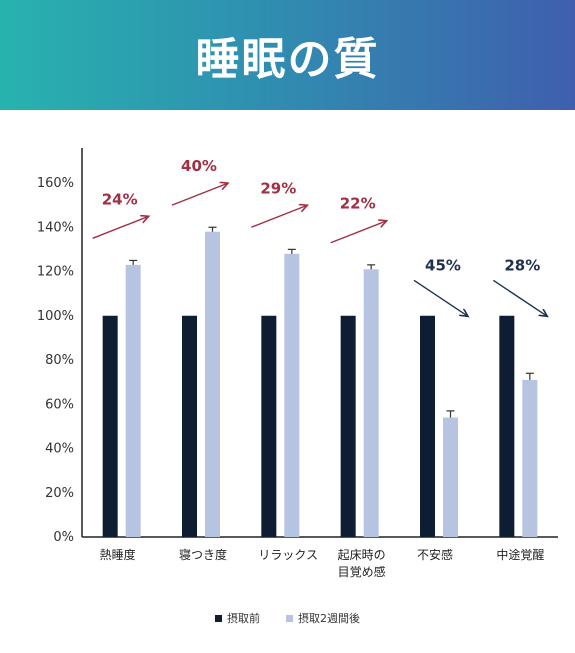 This screenshot has height=653, width=575. What do you see at coordinates (55, 272) in the screenshot?
I see `y-tick-label: 120%` at bounding box center [55, 272].